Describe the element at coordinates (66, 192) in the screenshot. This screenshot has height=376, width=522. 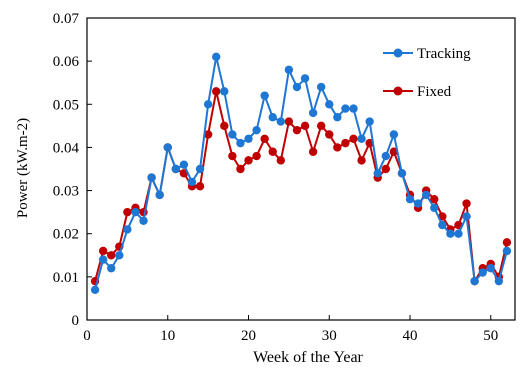
I see `y-tick-label: 0.03` at that location.